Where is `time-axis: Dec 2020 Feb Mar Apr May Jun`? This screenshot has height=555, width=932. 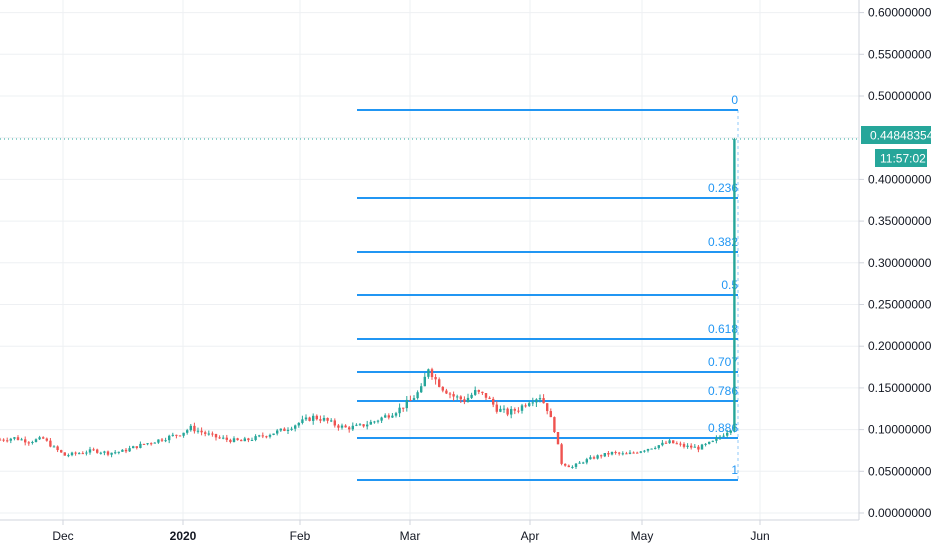
time-axis: Dec 2020 Feb Mar Apr May Jun is located at coordinates (411, 531).